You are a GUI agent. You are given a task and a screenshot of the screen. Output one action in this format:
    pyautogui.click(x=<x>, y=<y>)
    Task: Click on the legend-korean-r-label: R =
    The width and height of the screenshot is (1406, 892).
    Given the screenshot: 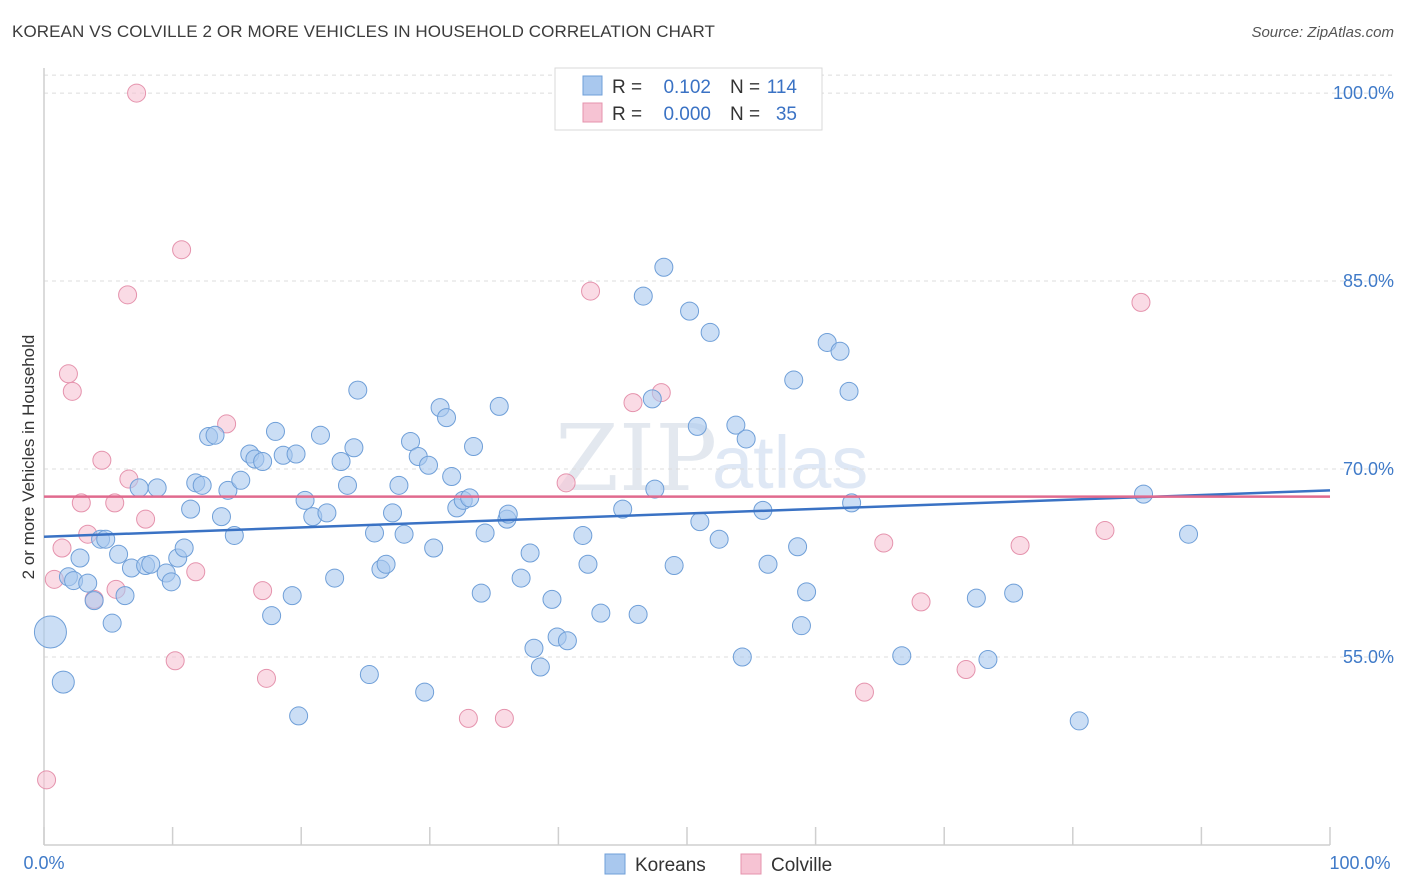 What is the action you would take?
    pyautogui.click(x=627, y=87)
    